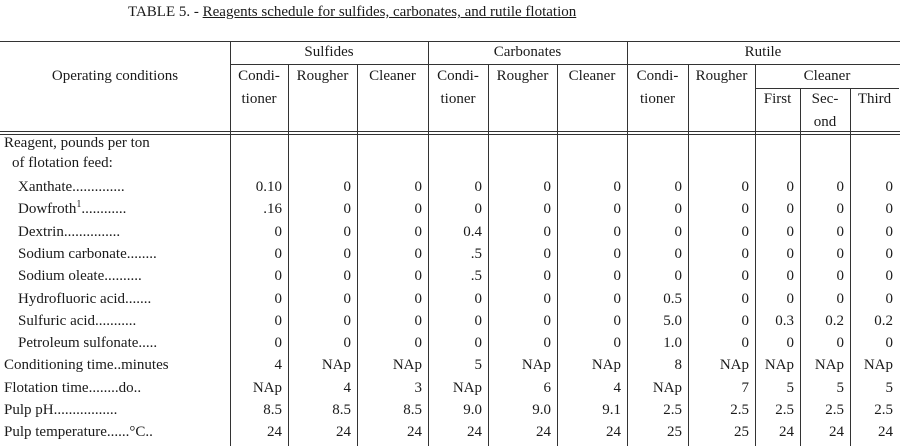  I want to click on cell: 0.2, so click(834, 320).